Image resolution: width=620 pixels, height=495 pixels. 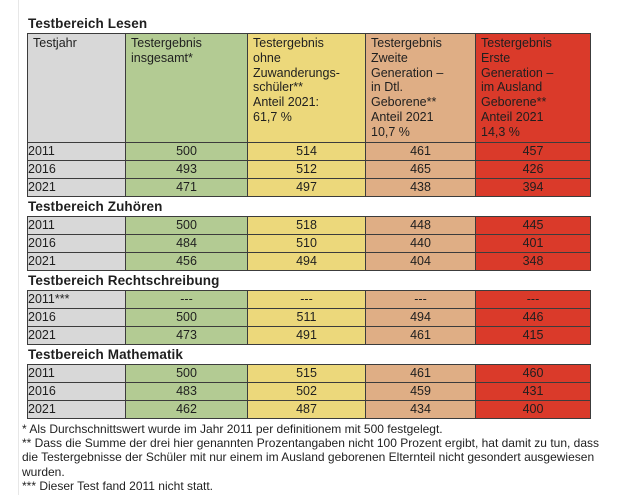 What do you see at coordinates (186, 409) in the screenshot?
I see `value-cell: 462` at bounding box center [186, 409].